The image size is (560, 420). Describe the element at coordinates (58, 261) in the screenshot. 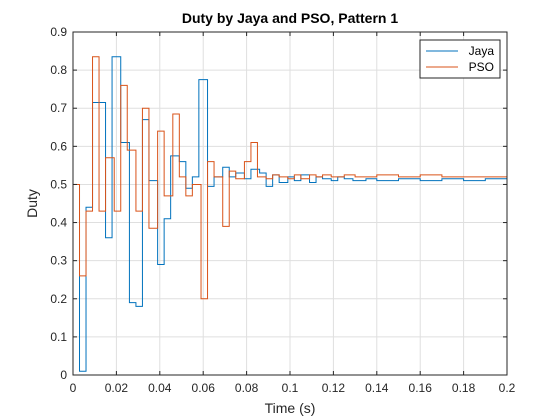

I see `y-tick-label: 0.3` at that location.